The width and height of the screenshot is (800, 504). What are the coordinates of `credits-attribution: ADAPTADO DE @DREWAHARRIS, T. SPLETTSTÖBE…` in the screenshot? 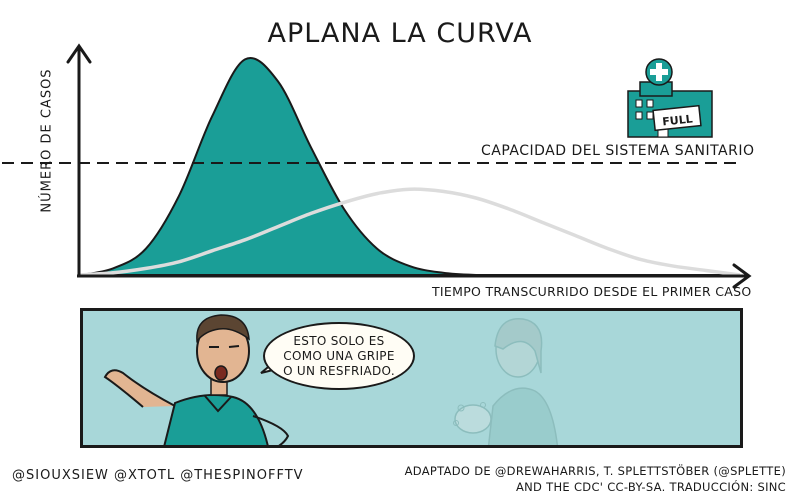 It's located at (595, 479).